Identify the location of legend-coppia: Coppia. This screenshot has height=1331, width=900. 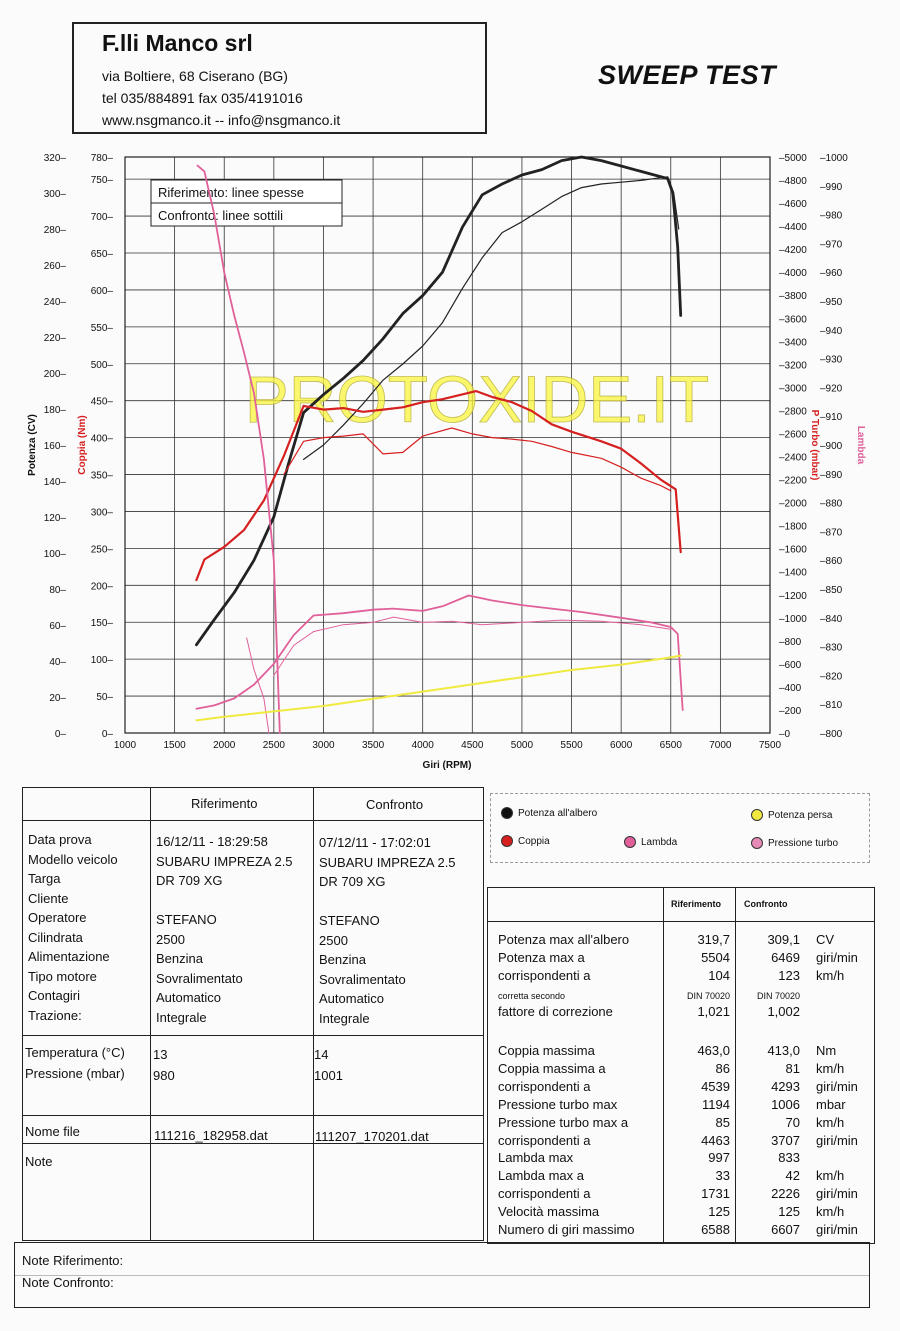
(525, 841).